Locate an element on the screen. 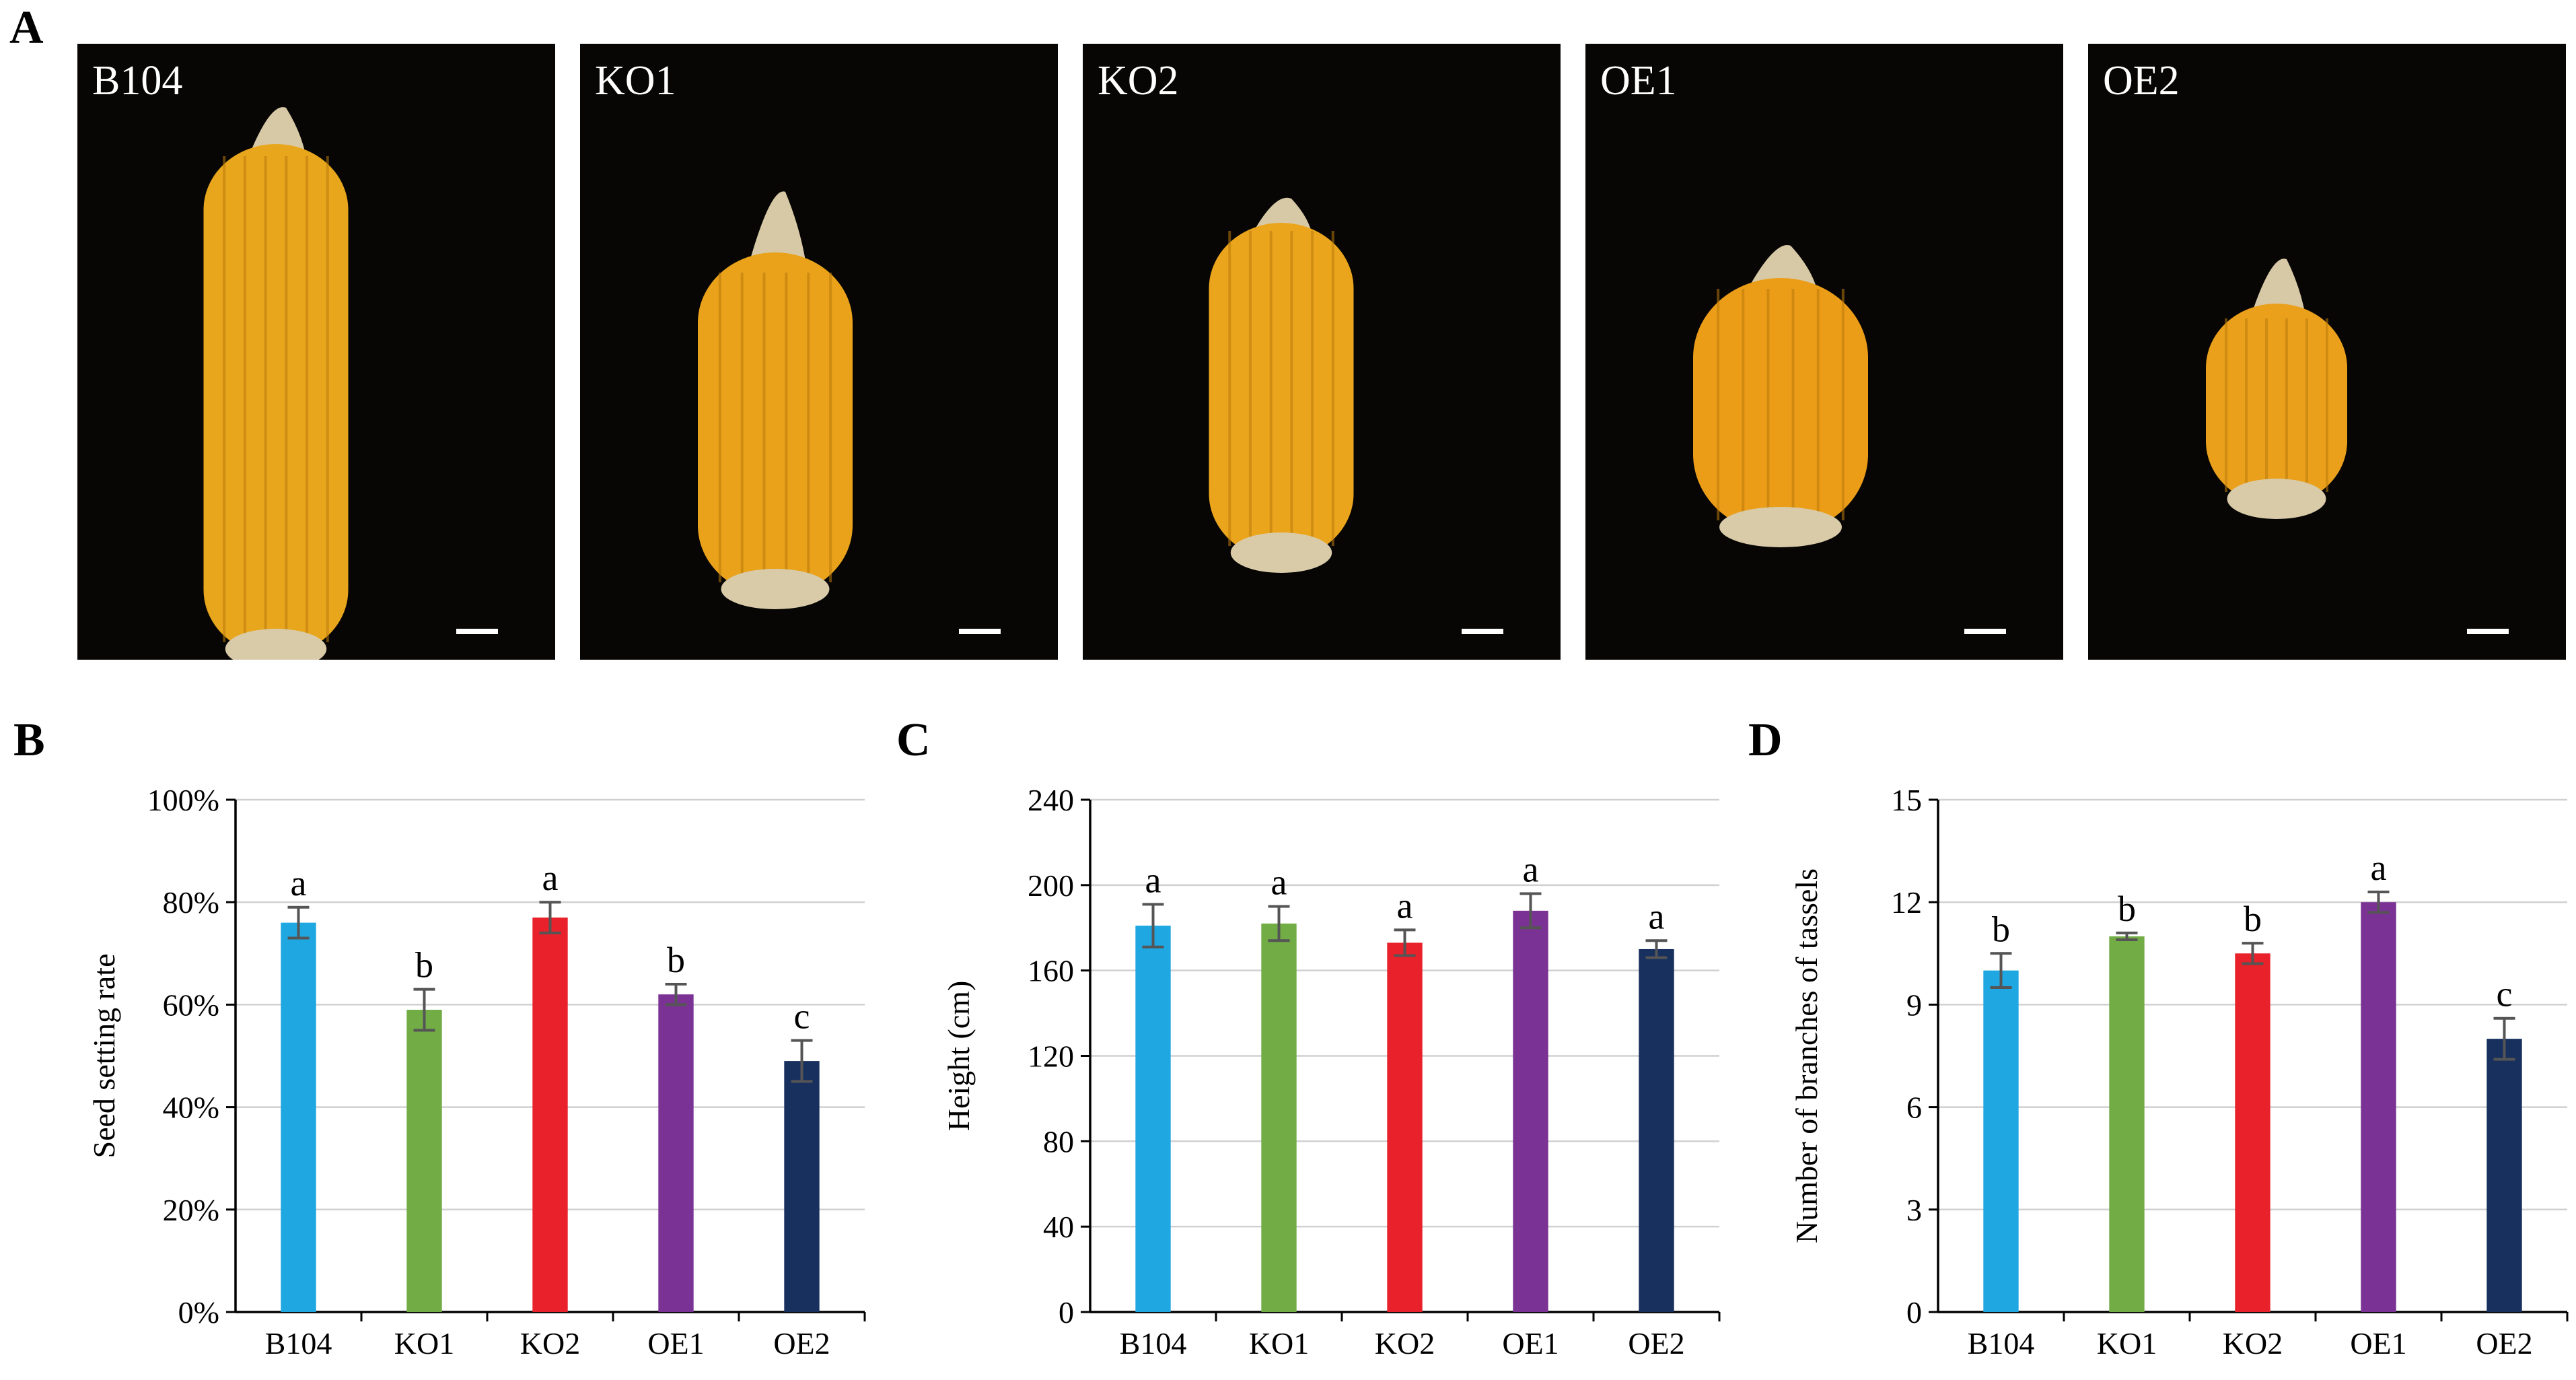  photo-label: KO2 is located at coordinates (1138, 81).